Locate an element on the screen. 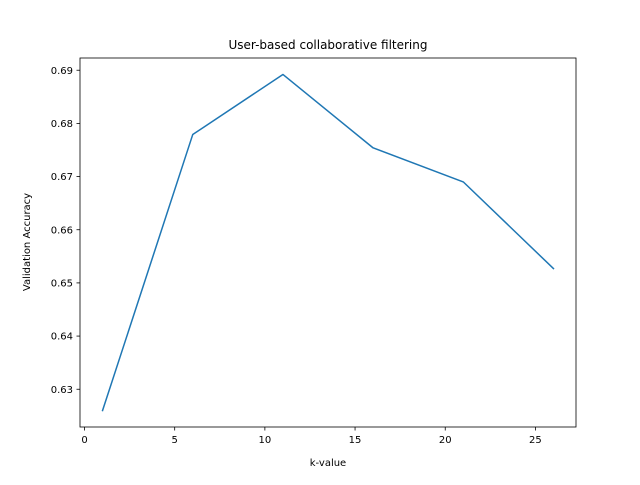 The height and width of the screenshot is (485, 640). y-tick-label: 0.69 is located at coordinates (62, 71).